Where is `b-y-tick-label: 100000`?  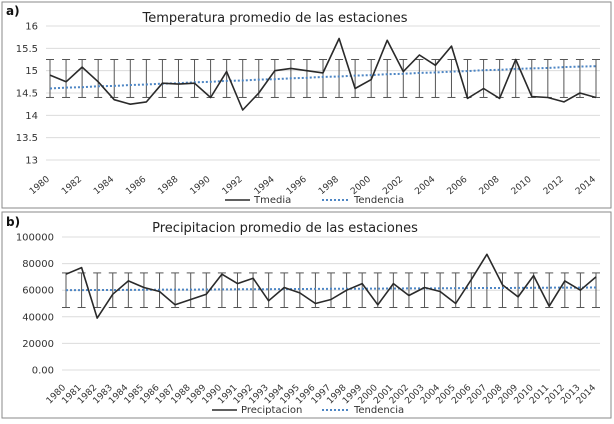
b-y-tick-label: 100000 is located at coordinates (35, 238).